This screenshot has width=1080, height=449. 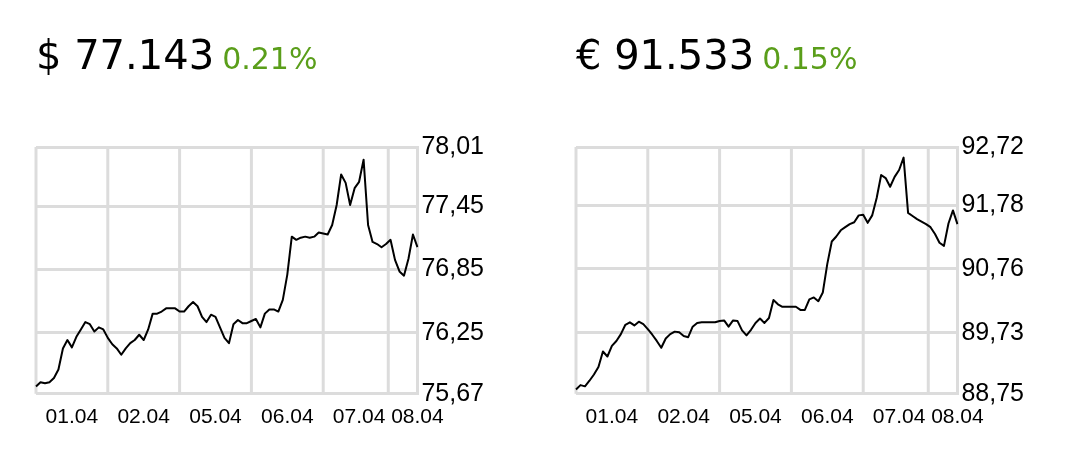 What do you see at coordinates (452, 203) in the screenshot?
I see `y-tick-label: 77,45` at bounding box center [452, 203].